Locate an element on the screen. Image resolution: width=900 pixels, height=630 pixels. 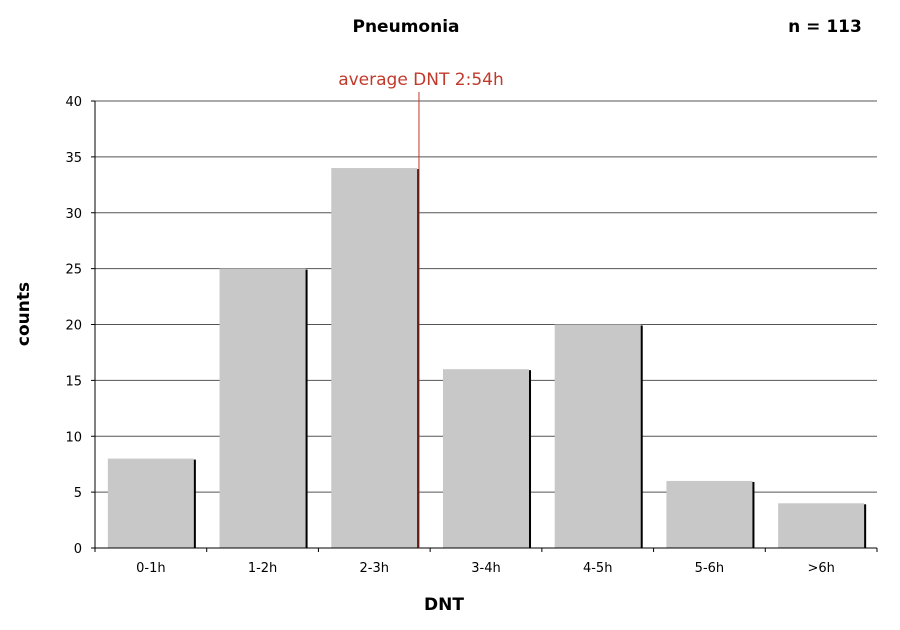
y-tick-label: 10 is located at coordinates (73, 437).